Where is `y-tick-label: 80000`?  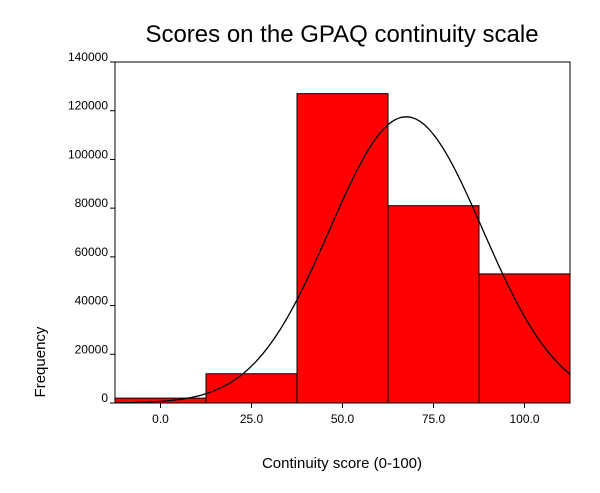
y-tick-label: 80000 is located at coordinates (92, 203).